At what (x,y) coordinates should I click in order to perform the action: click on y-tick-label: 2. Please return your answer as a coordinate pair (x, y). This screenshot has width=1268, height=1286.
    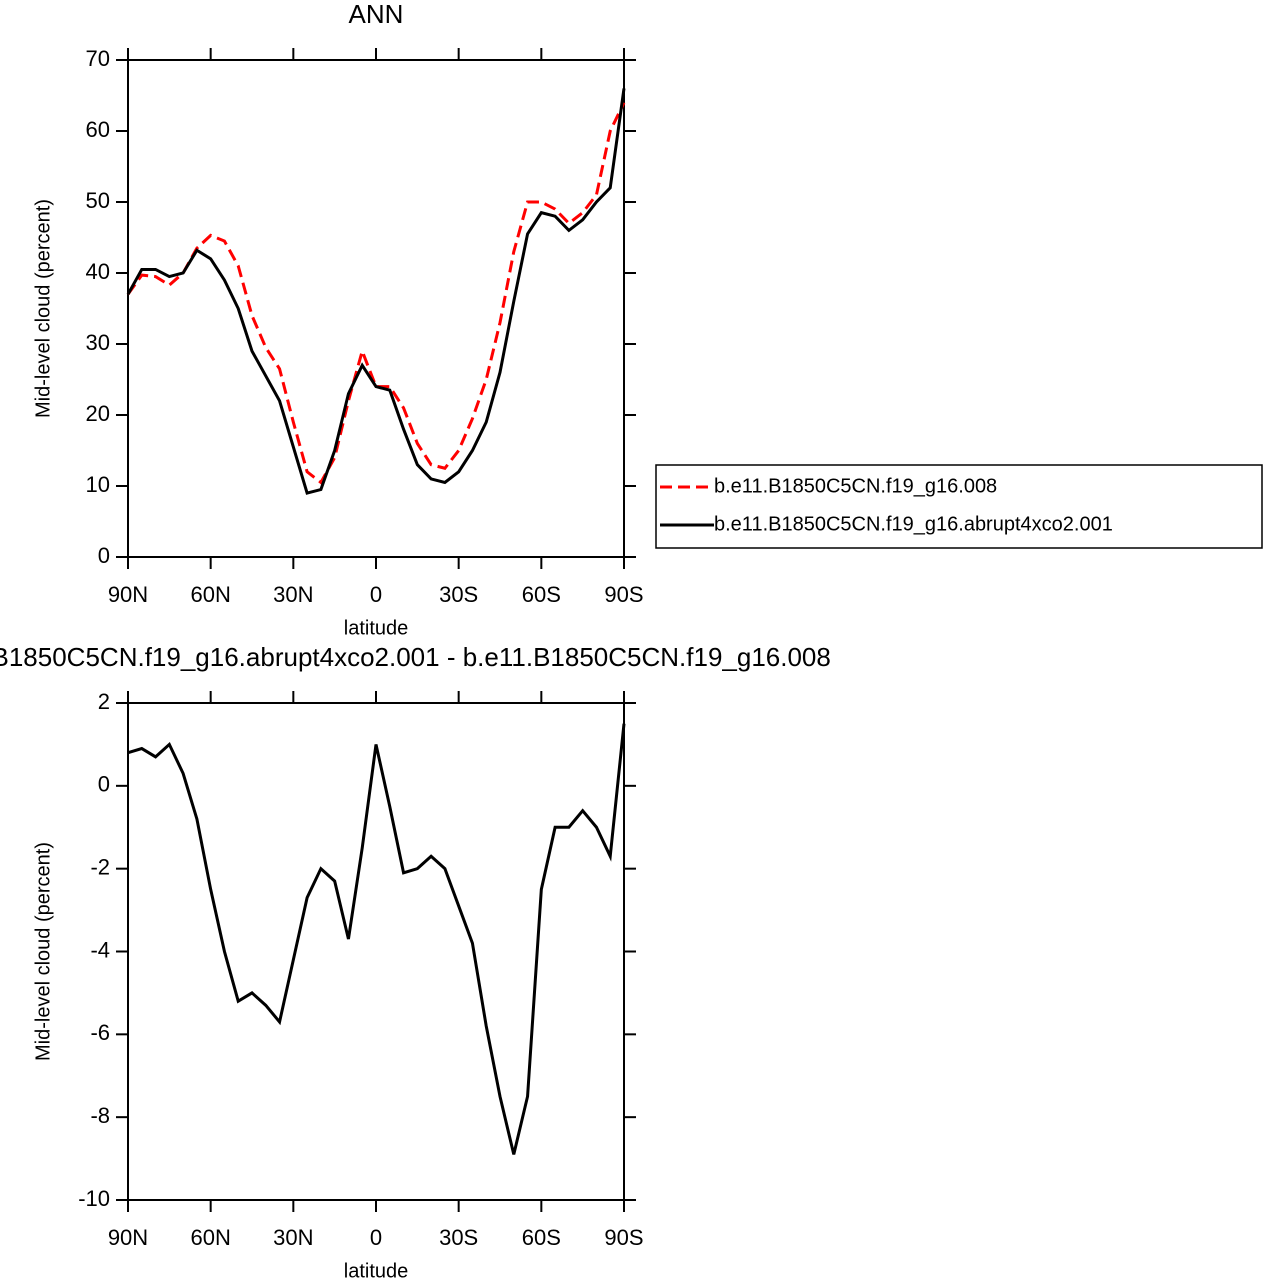
    Looking at the image, I should click on (104, 701).